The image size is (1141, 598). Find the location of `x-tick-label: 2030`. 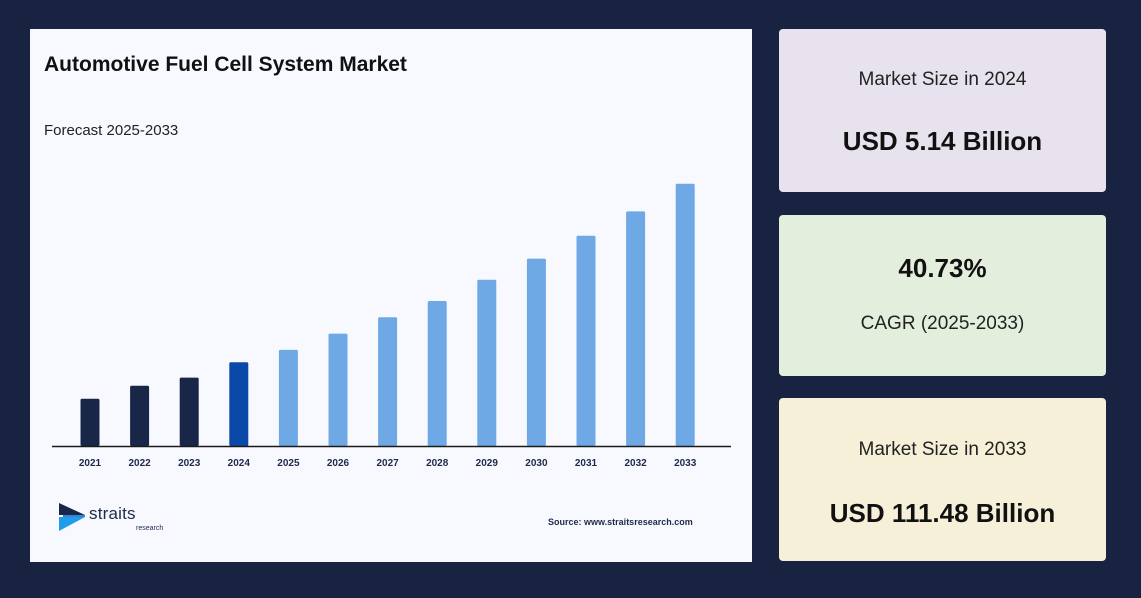

x-tick-label: 2030 is located at coordinates (536, 463).